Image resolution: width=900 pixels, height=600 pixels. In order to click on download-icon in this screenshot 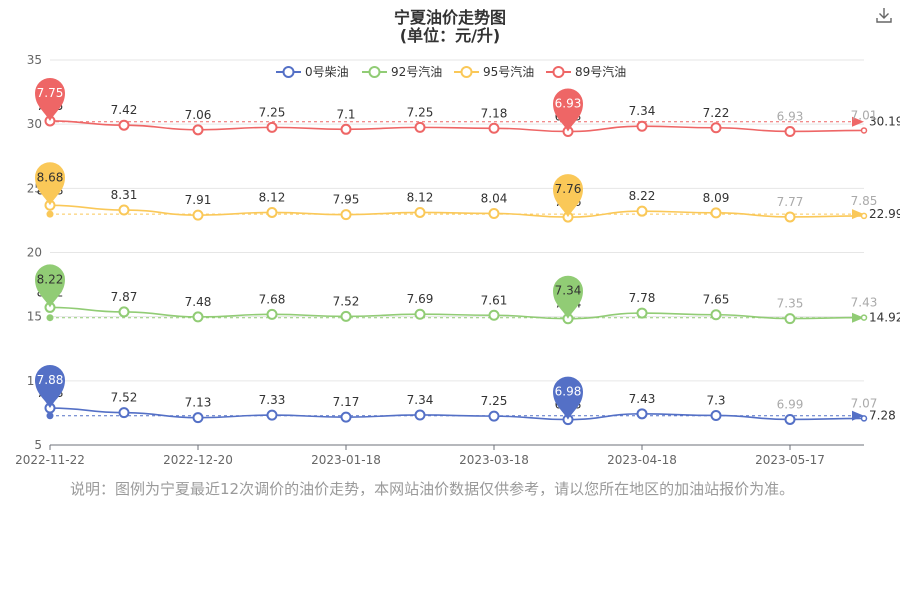, I will do `click(884, 15)`.